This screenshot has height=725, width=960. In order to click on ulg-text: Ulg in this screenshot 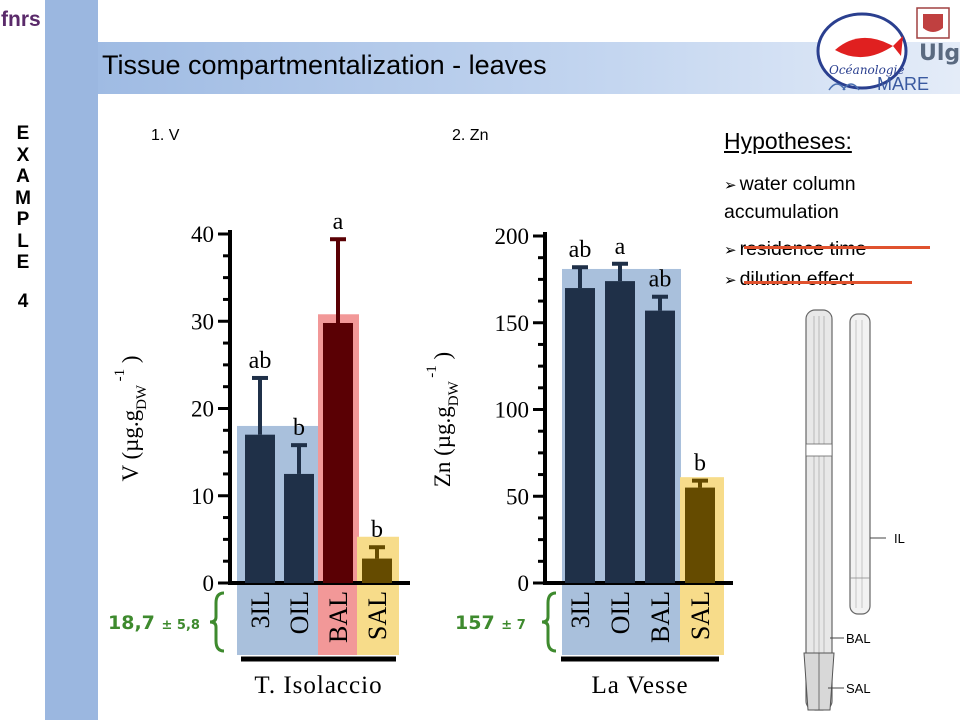, I will do `click(939, 53)`.